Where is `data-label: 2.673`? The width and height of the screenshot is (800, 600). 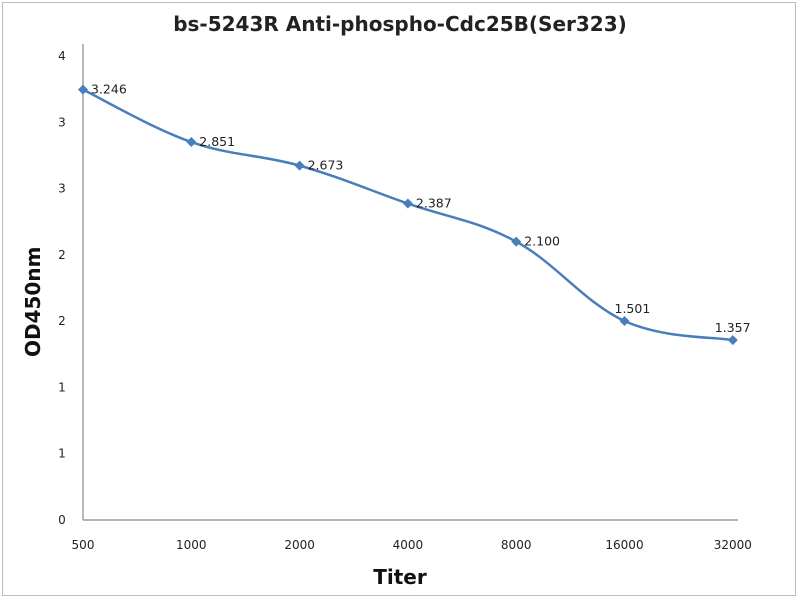 data-label: 2.673 is located at coordinates (326, 165).